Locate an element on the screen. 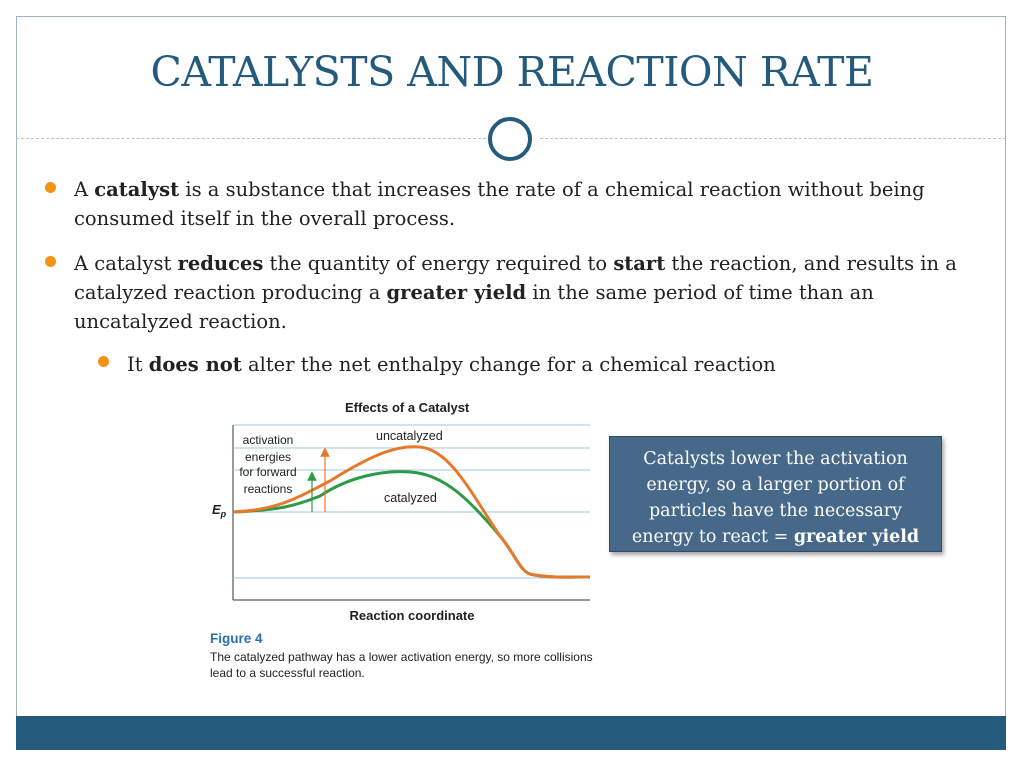 This screenshot has height=768, width=1024. uncatalyzed-label: uncatalyzed is located at coordinates (409, 436).